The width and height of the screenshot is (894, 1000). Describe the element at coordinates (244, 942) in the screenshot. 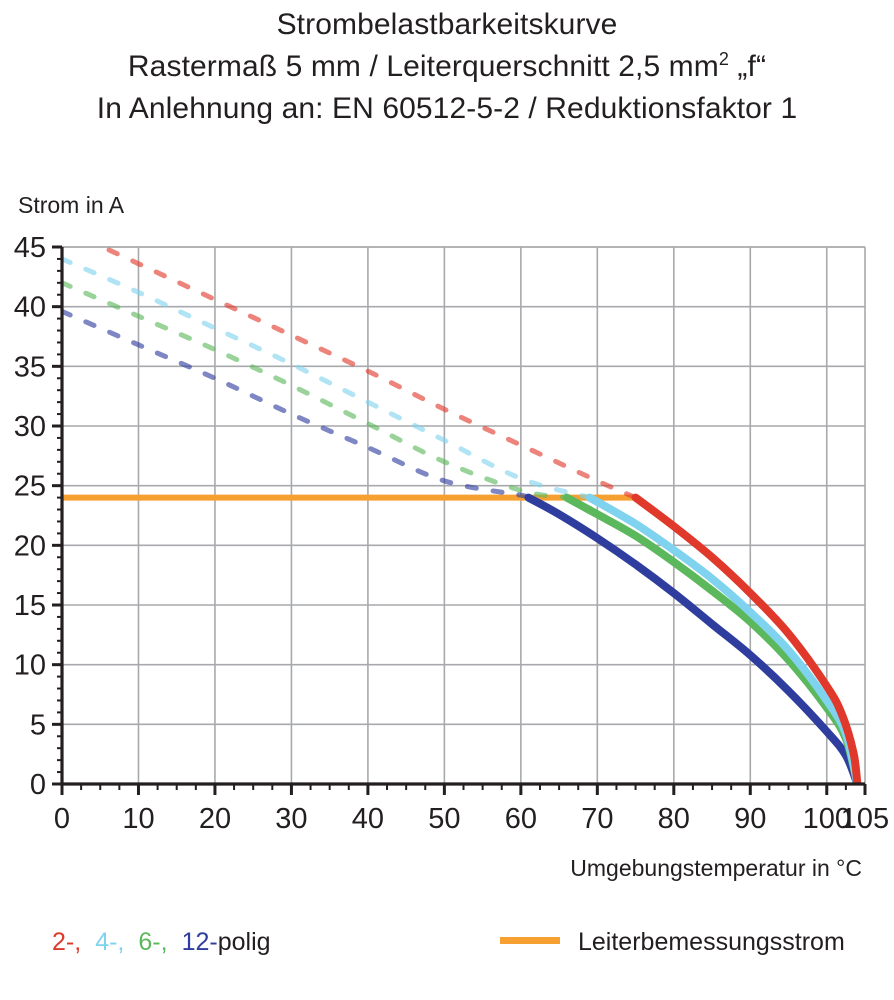

I see `legend-suffix-polig: polig` at that location.